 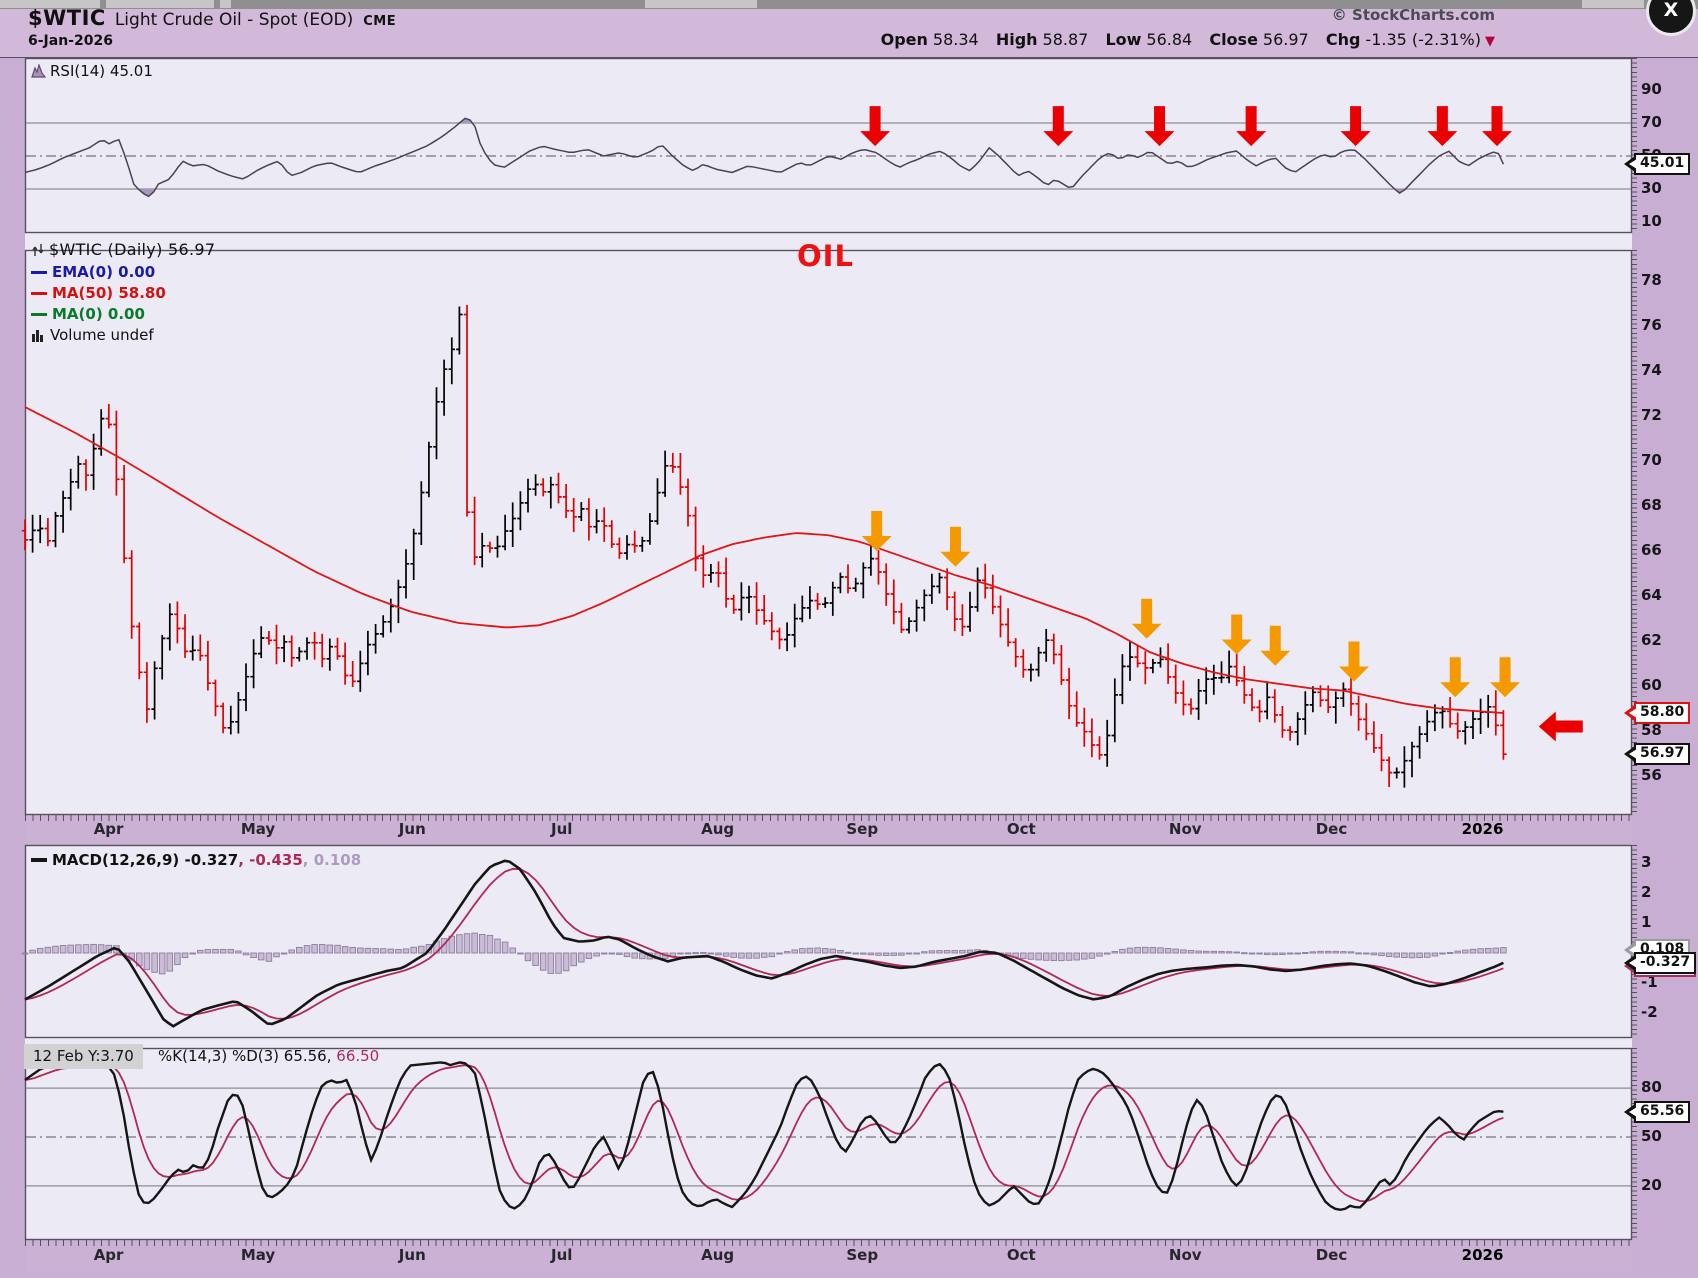 What do you see at coordinates (1343, 39) in the screenshot?
I see `chg-label: Chg` at bounding box center [1343, 39].